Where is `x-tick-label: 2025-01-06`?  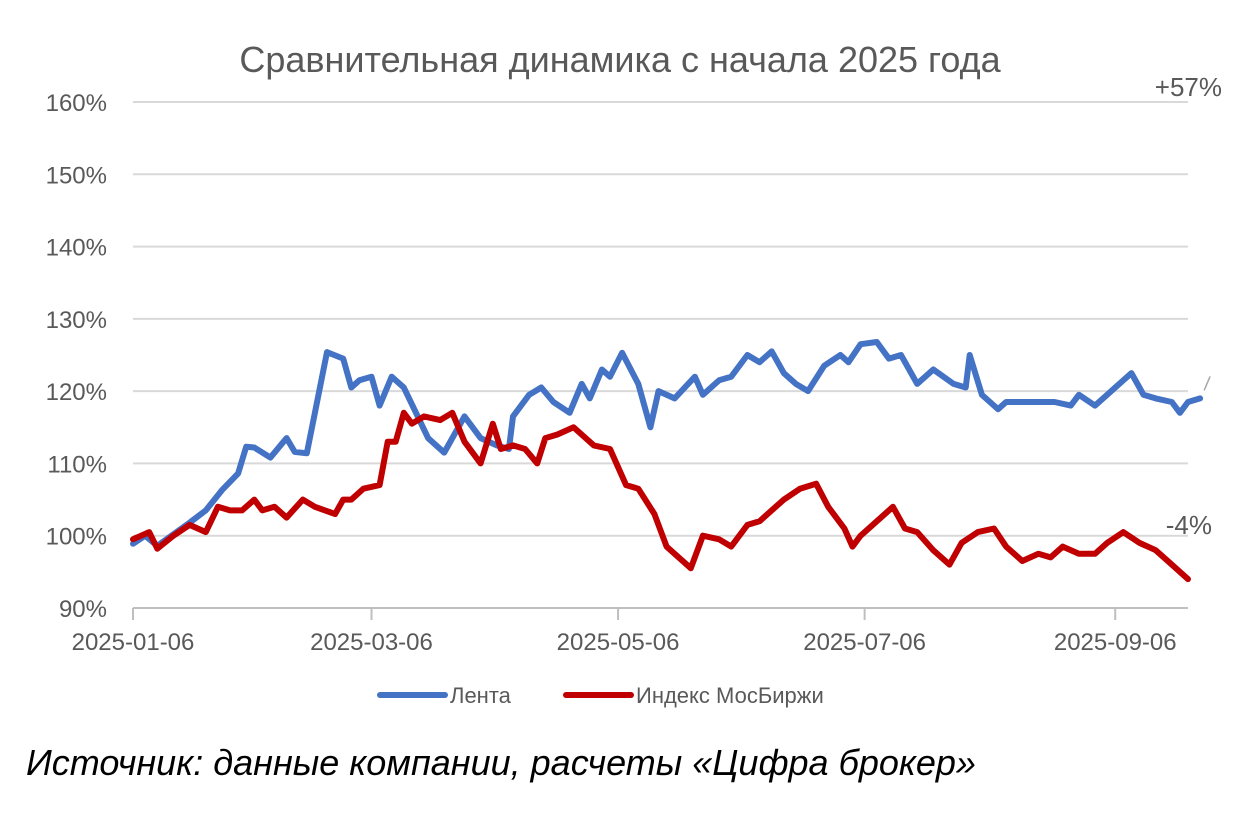 x-tick-label: 2025-01-06 is located at coordinates (133, 642).